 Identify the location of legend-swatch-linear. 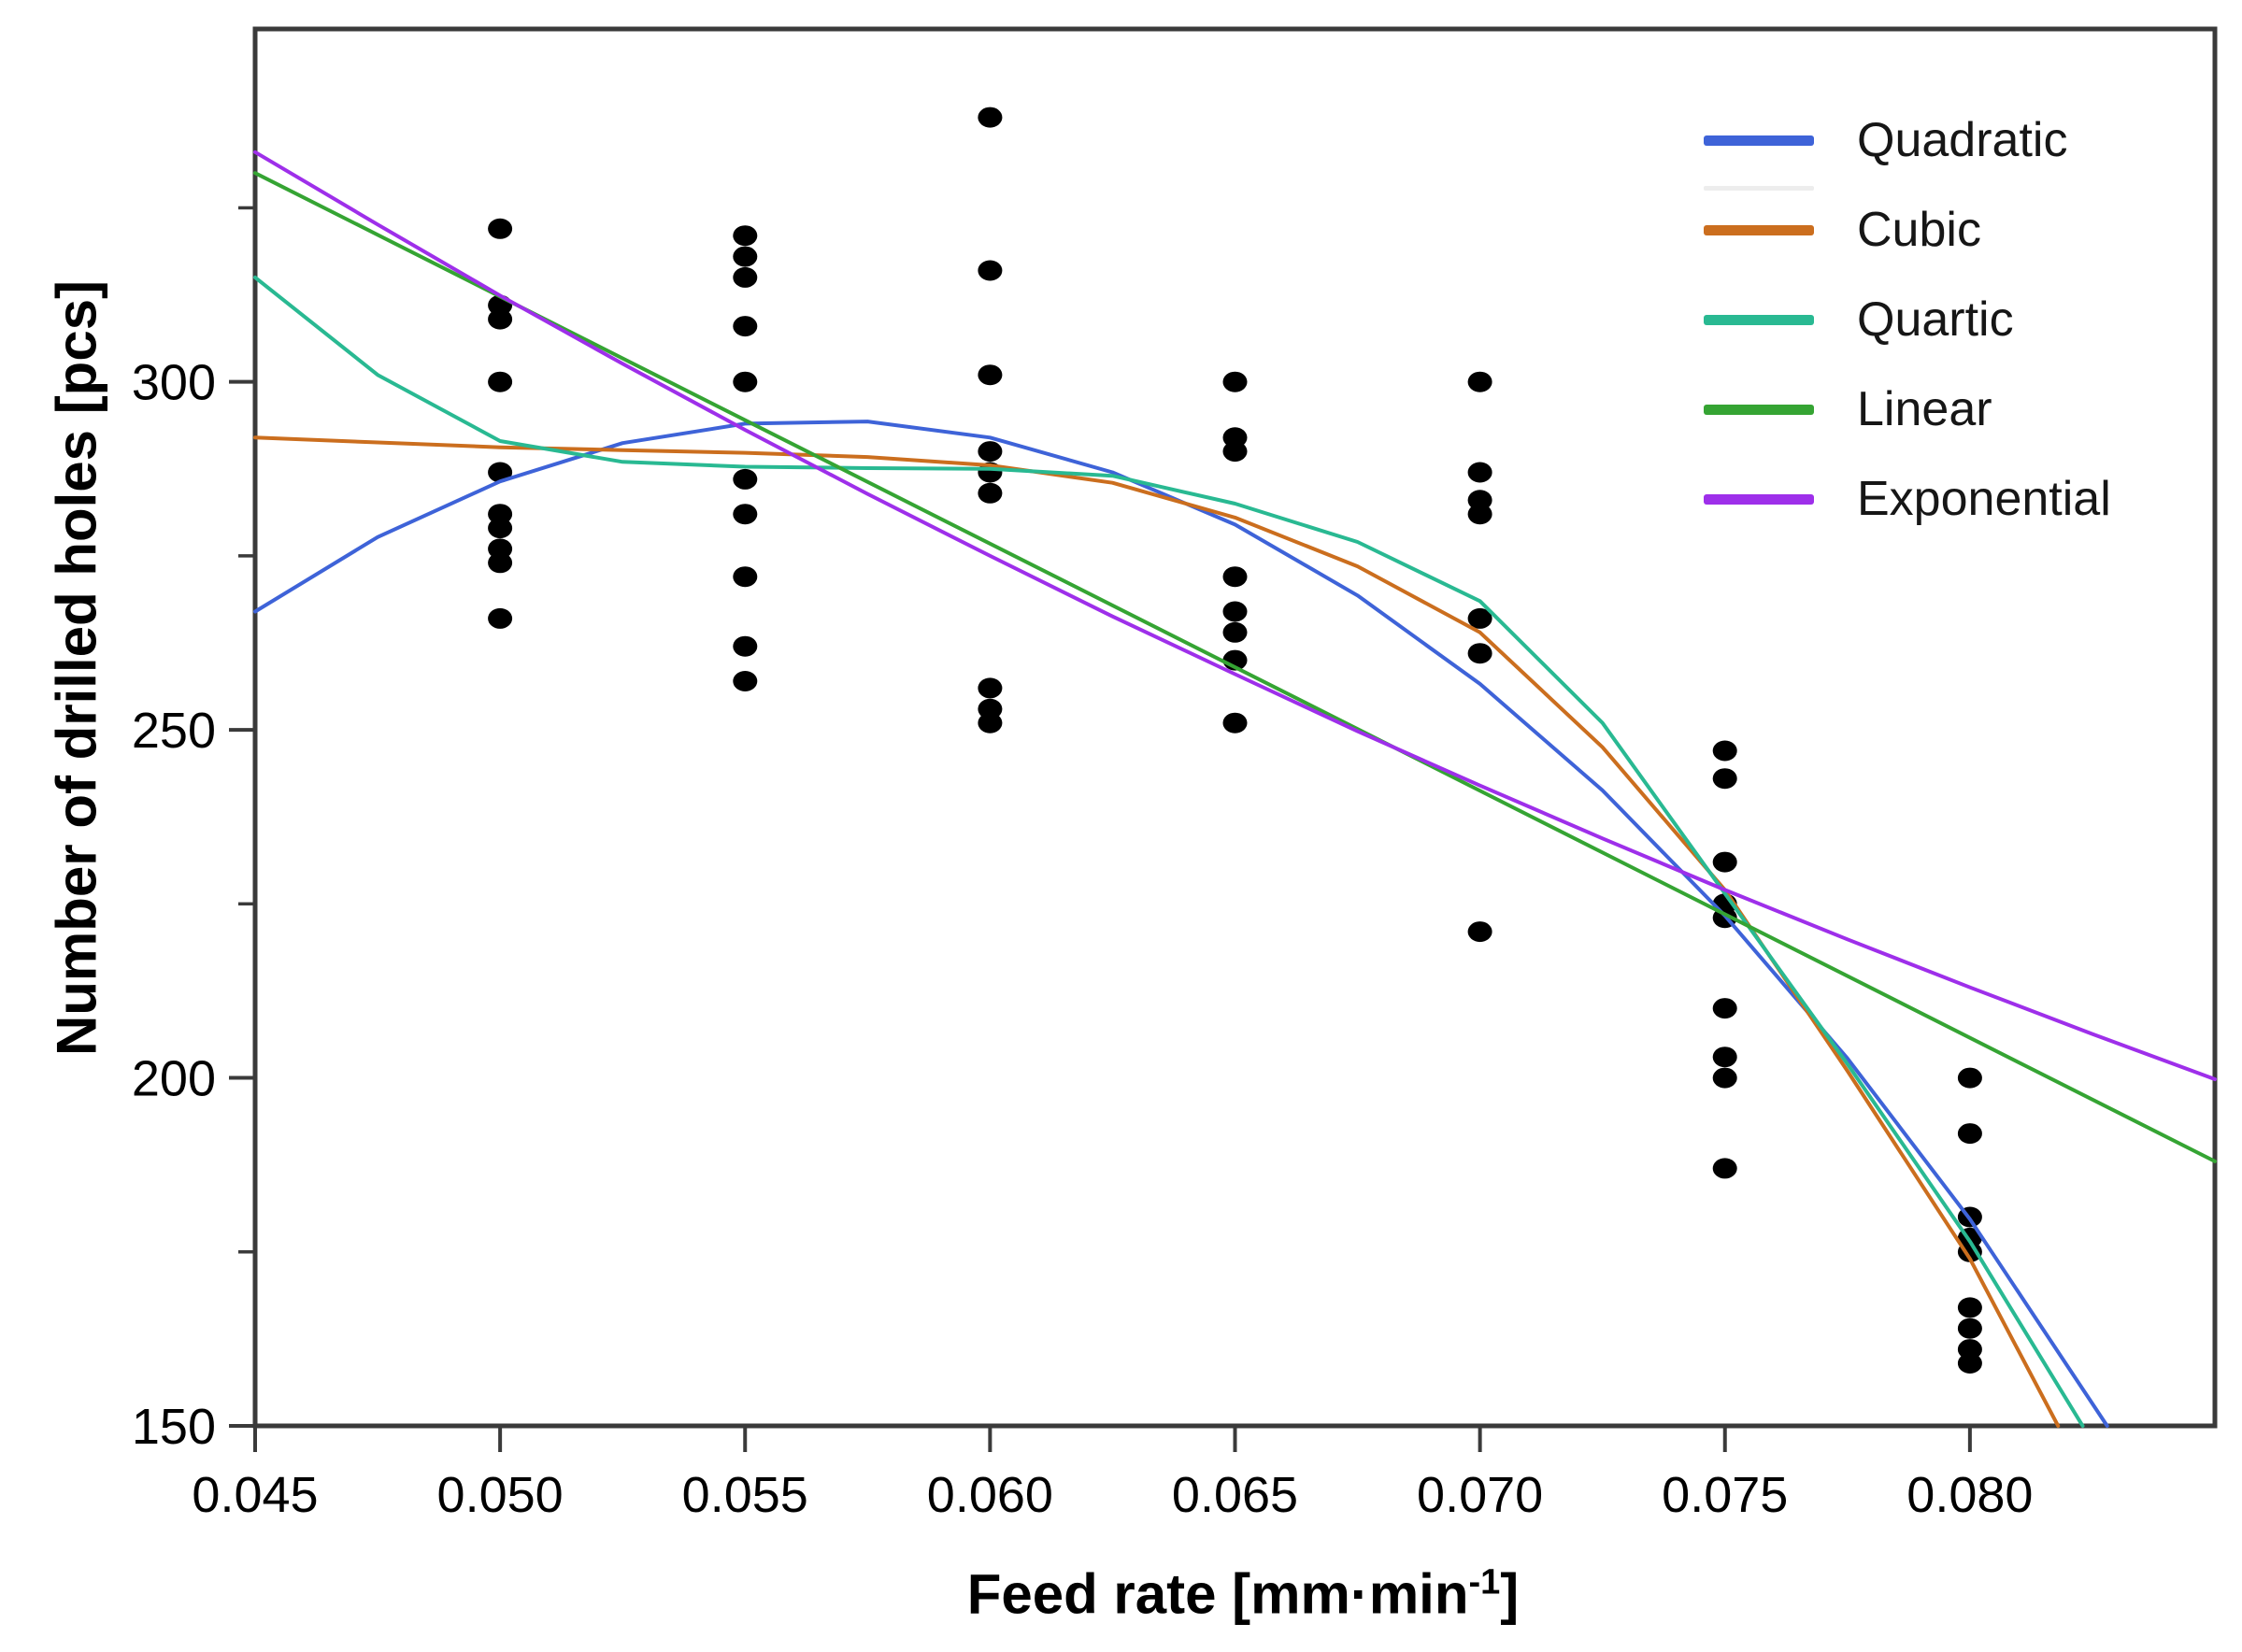
(1759, 410).